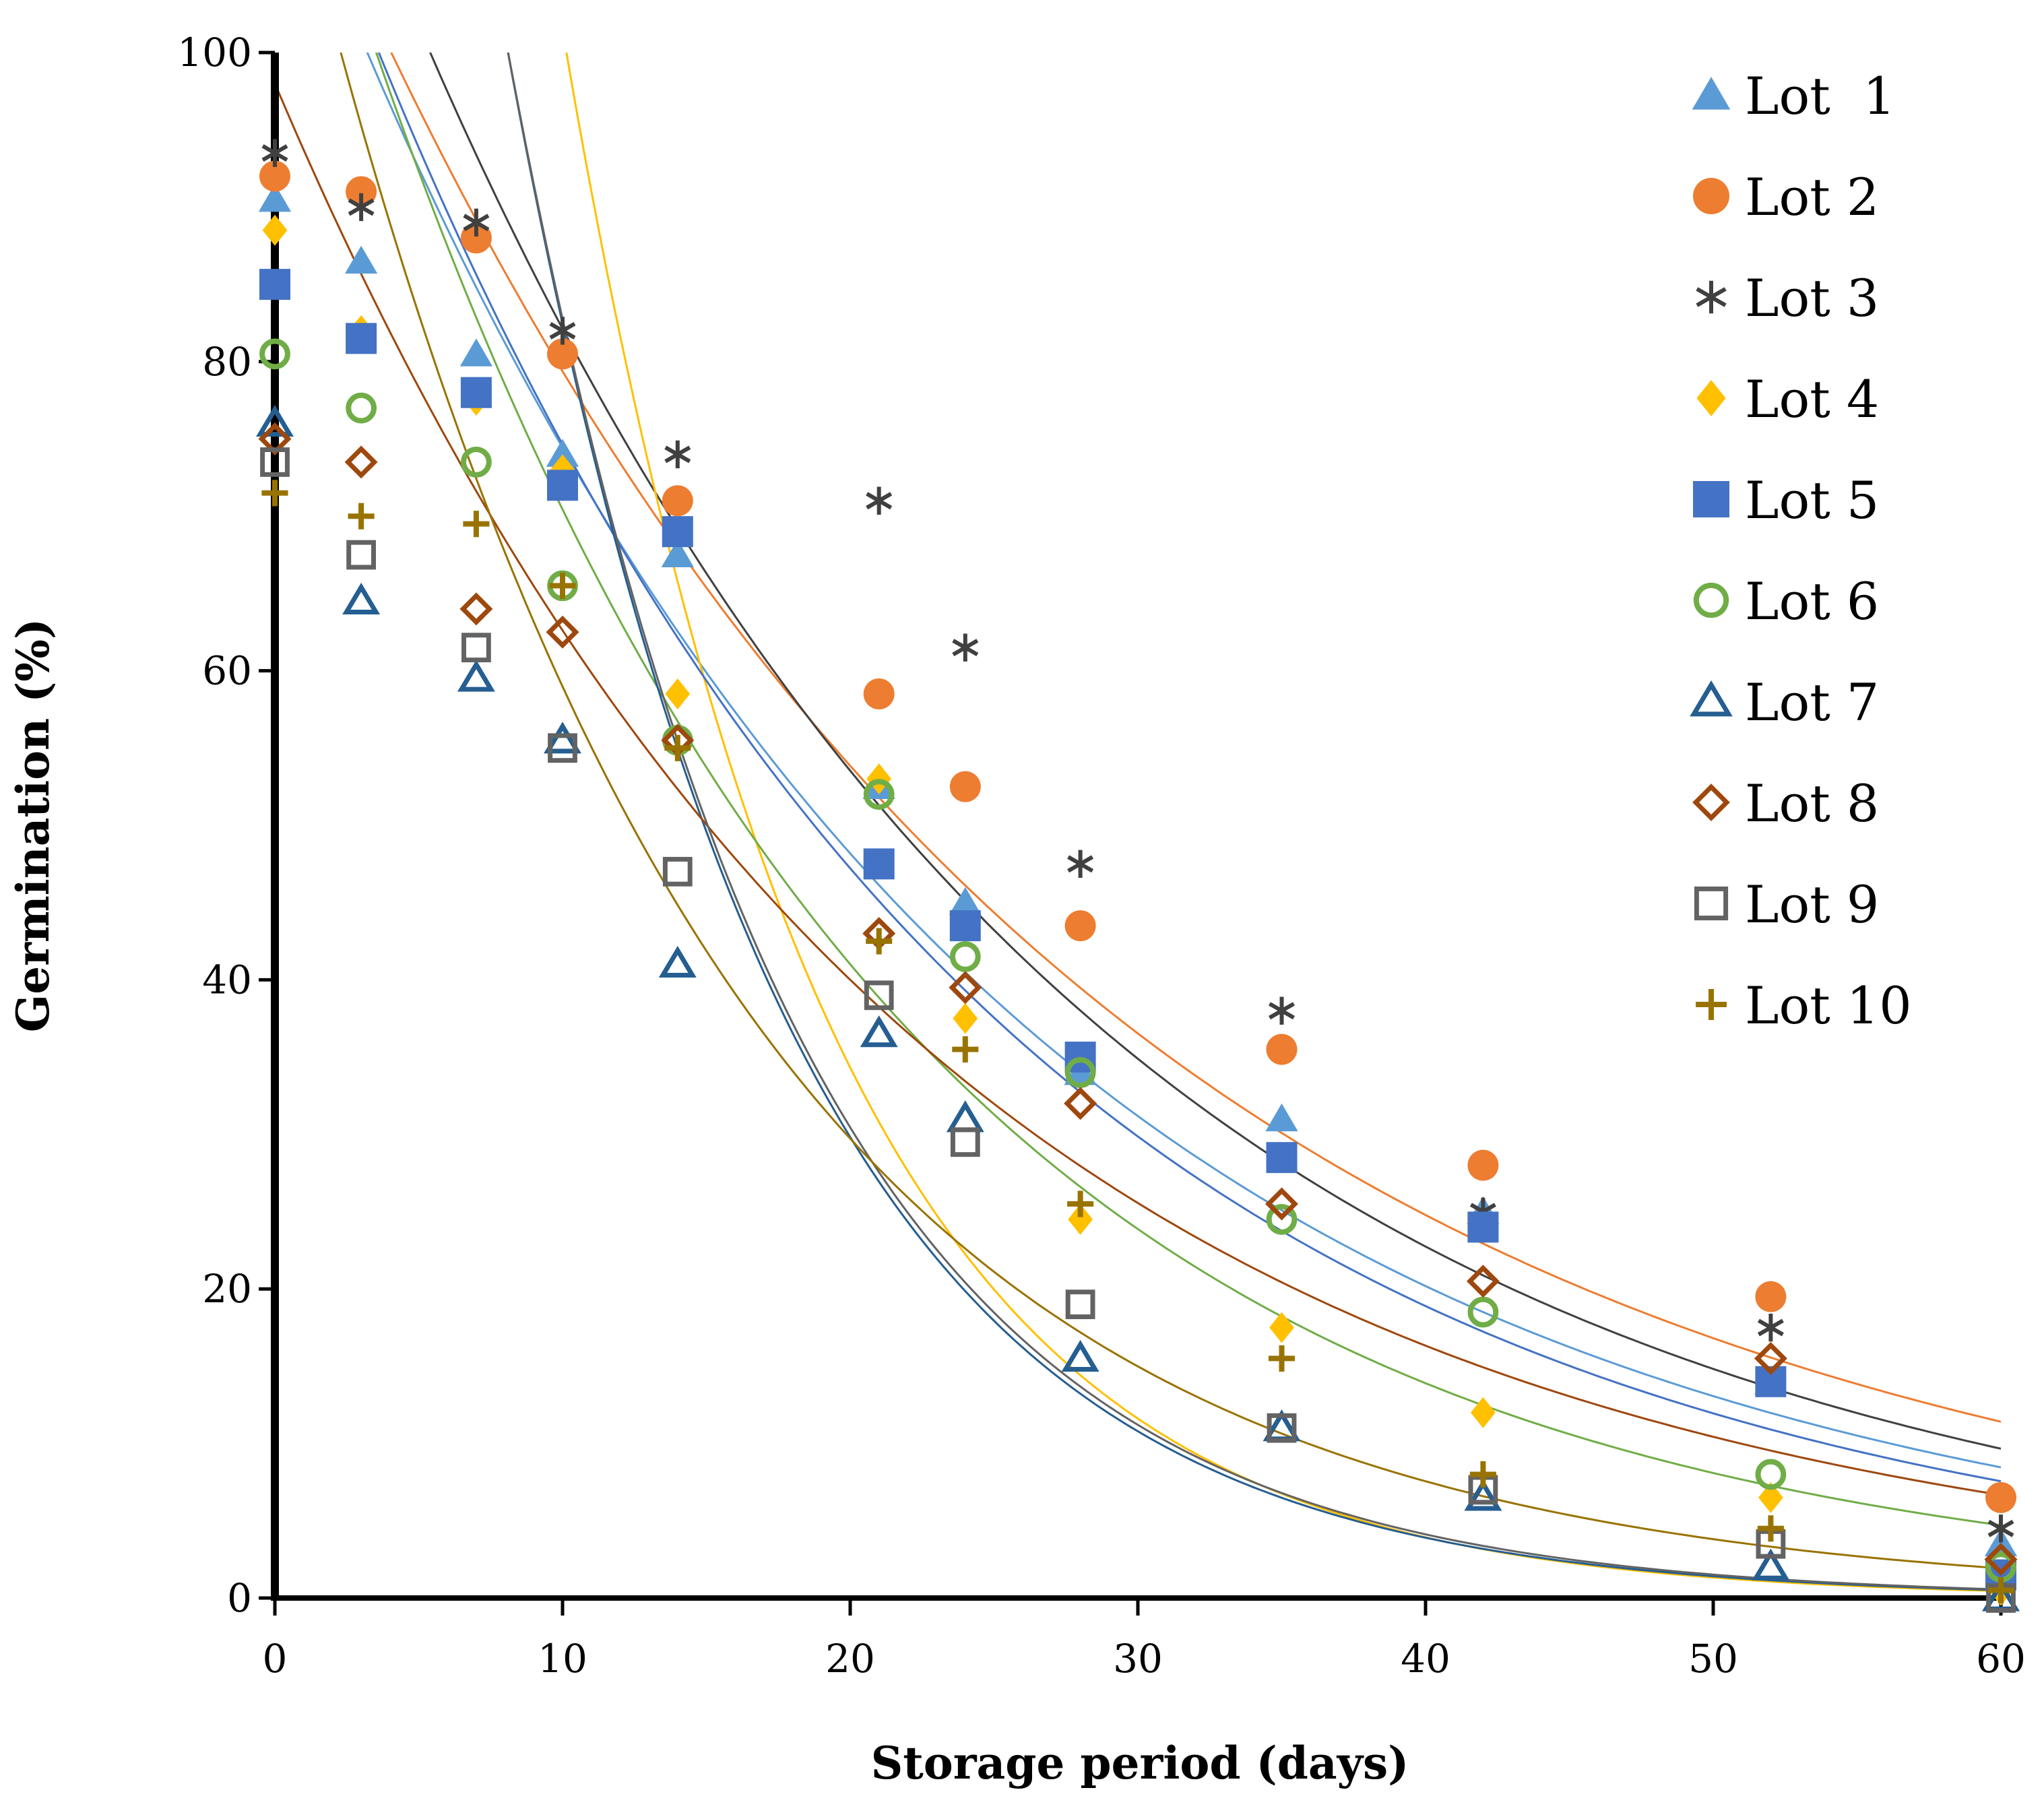 The height and width of the screenshot is (1819, 2044). What do you see at coordinates (1786, 197) in the screenshot?
I see `legend-item: Lot 2` at bounding box center [1786, 197].